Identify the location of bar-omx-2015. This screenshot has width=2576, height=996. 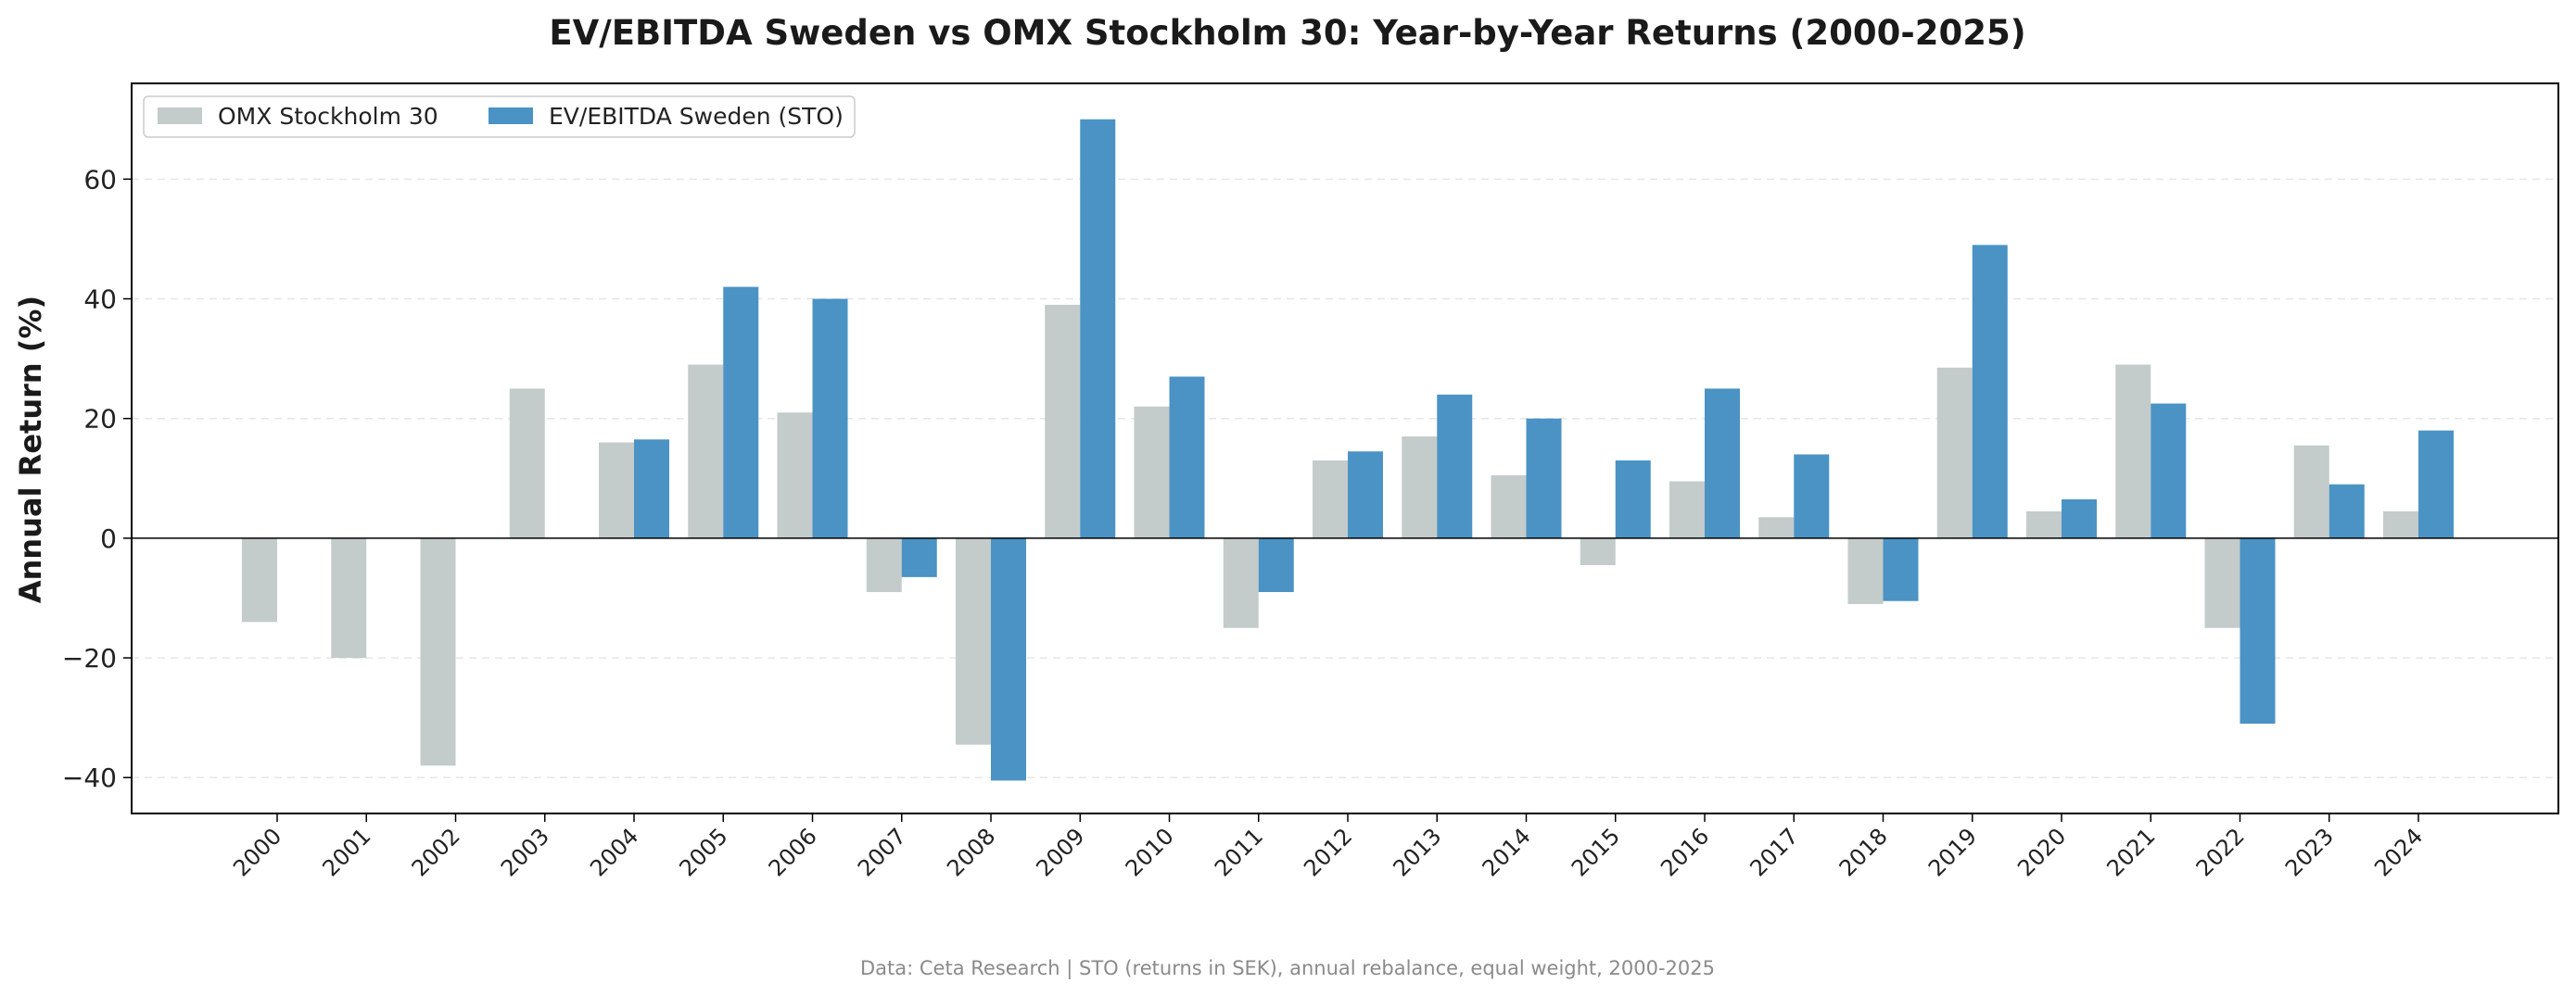
(1598, 551).